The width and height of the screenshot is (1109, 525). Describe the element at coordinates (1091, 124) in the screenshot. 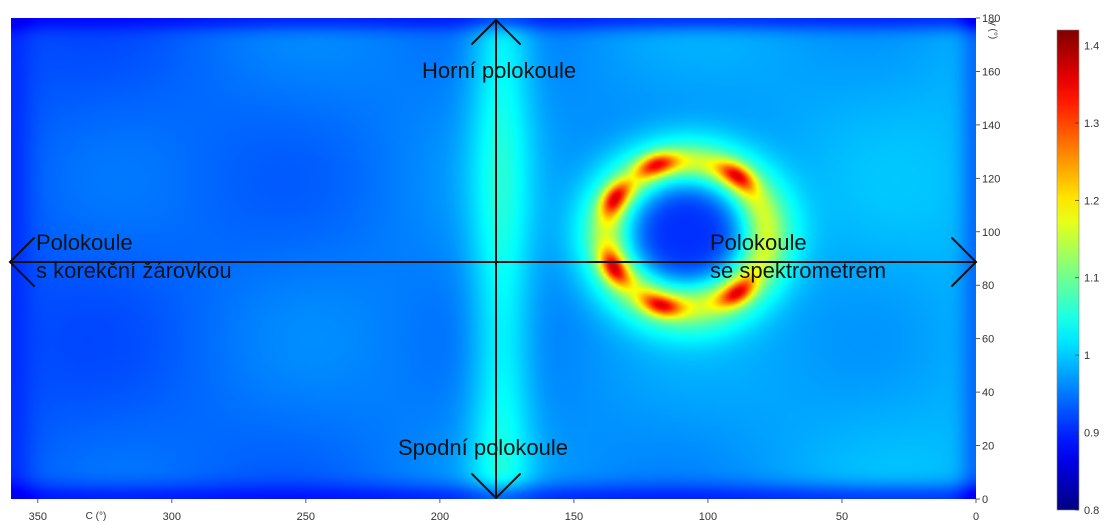

I see `colorbar-tick-label: 1.3` at that location.